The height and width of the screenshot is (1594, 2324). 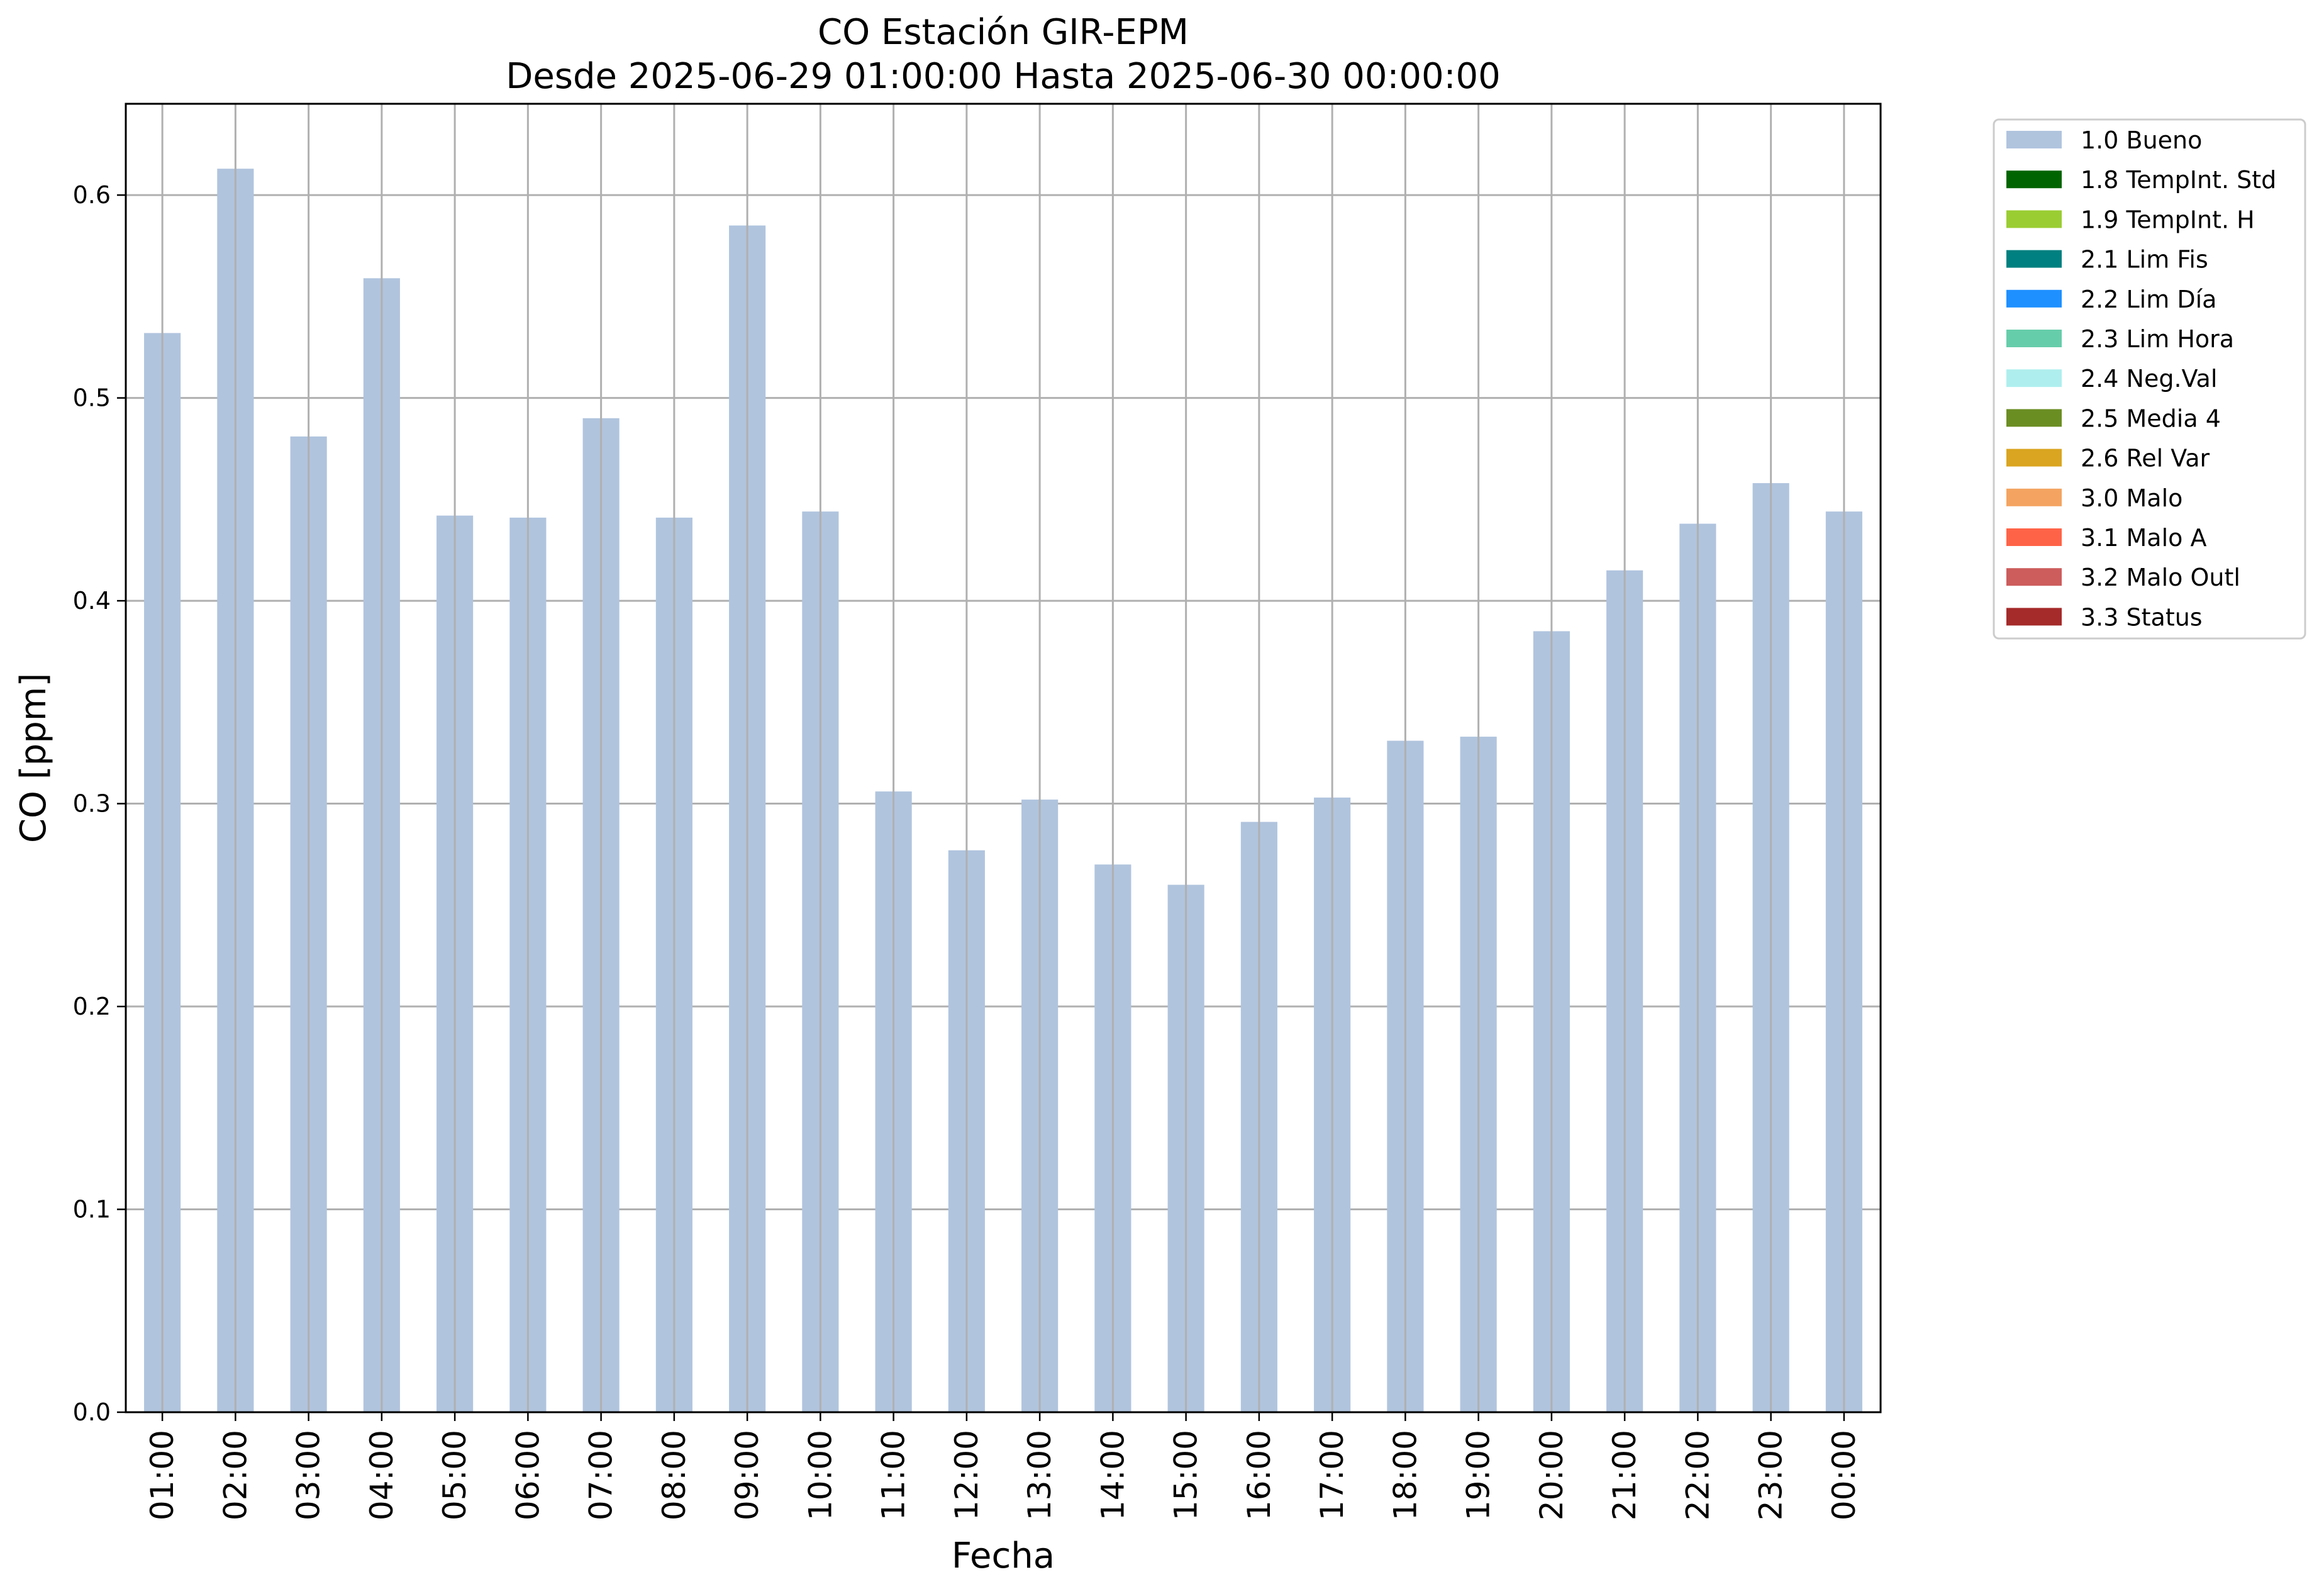 What do you see at coordinates (1698, 1475) in the screenshot?
I see `x-tick-label: 22:00` at bounding box center [1698, 1475].